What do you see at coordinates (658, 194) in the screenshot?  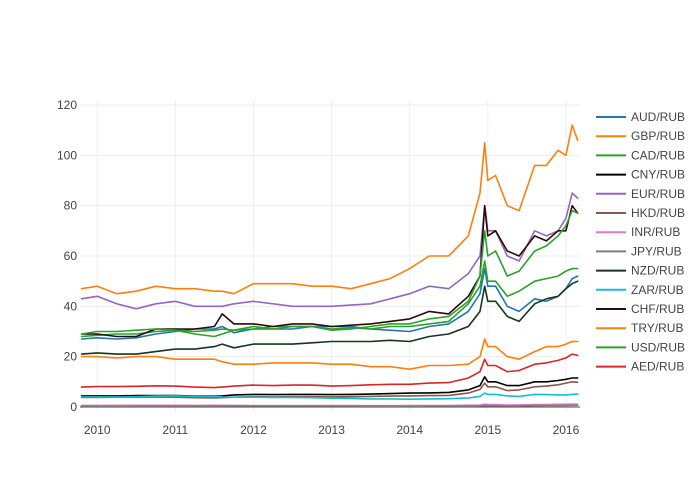 I see `legend-label: EUR/RUB` at bounding box center [658, 194].